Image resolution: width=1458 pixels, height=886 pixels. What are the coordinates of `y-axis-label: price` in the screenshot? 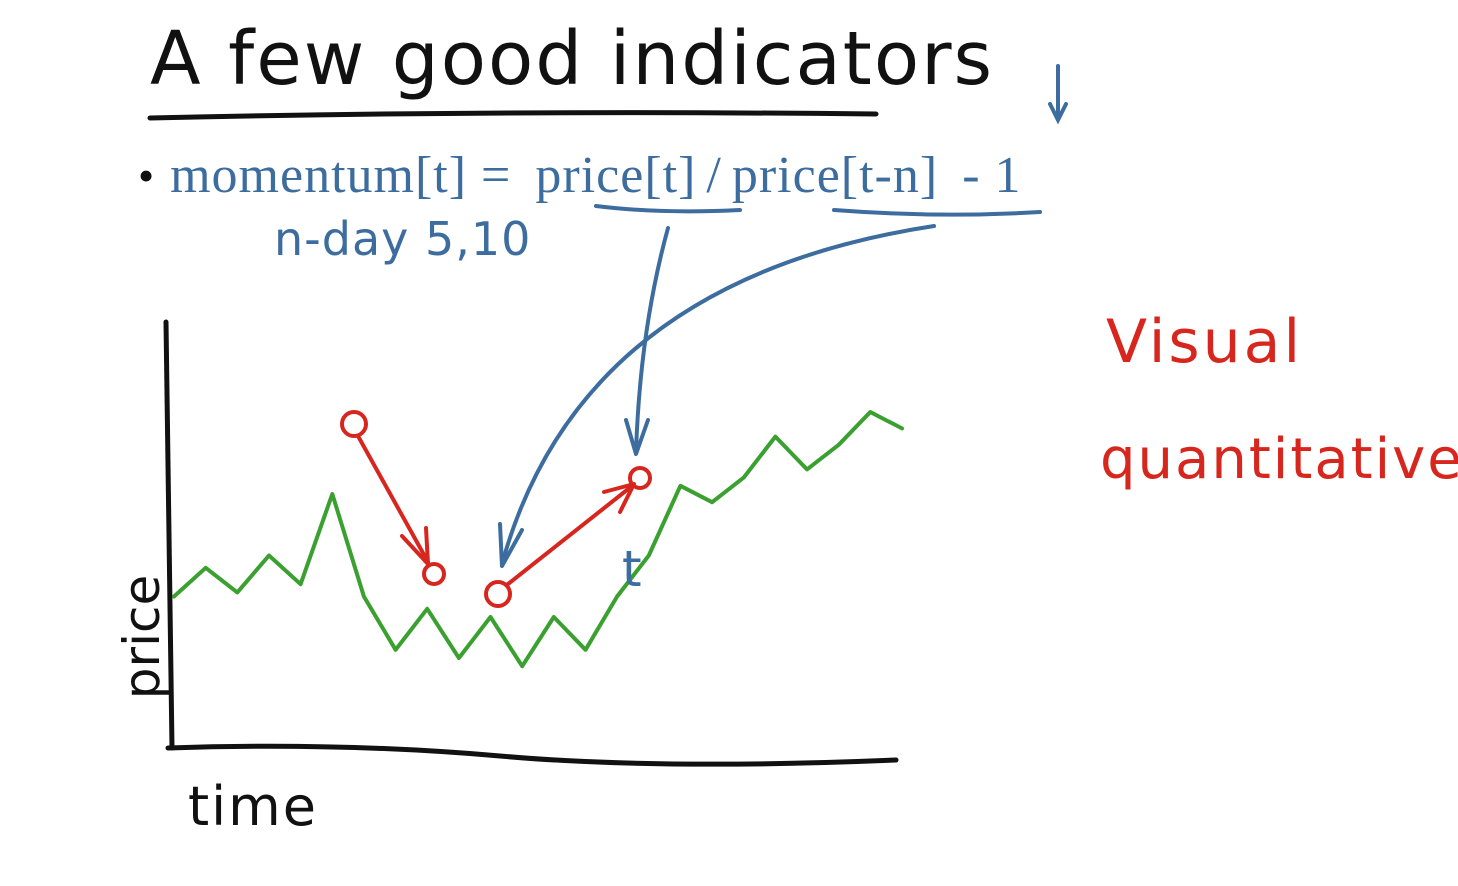 It's located at (142, 637).